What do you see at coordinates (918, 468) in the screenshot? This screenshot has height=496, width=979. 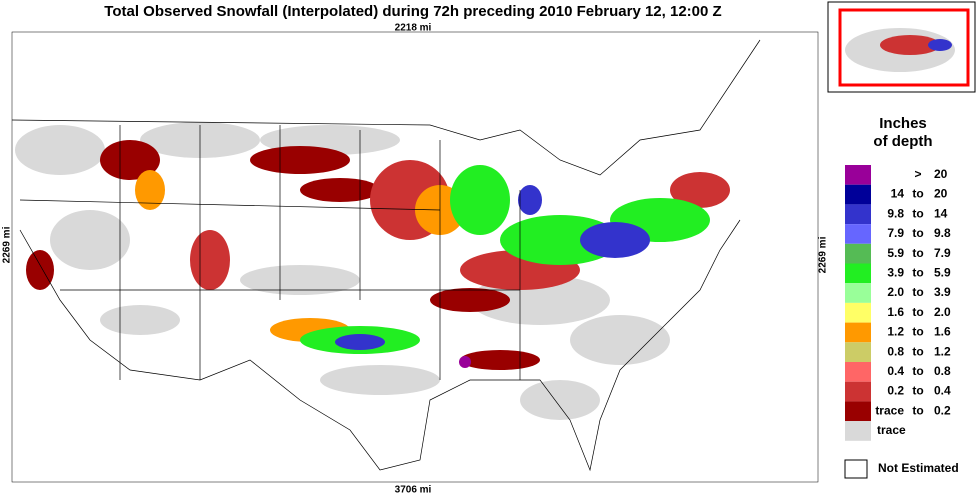 I see `not-estimated-label: Not Estimated` at bounding box center [918, 468].